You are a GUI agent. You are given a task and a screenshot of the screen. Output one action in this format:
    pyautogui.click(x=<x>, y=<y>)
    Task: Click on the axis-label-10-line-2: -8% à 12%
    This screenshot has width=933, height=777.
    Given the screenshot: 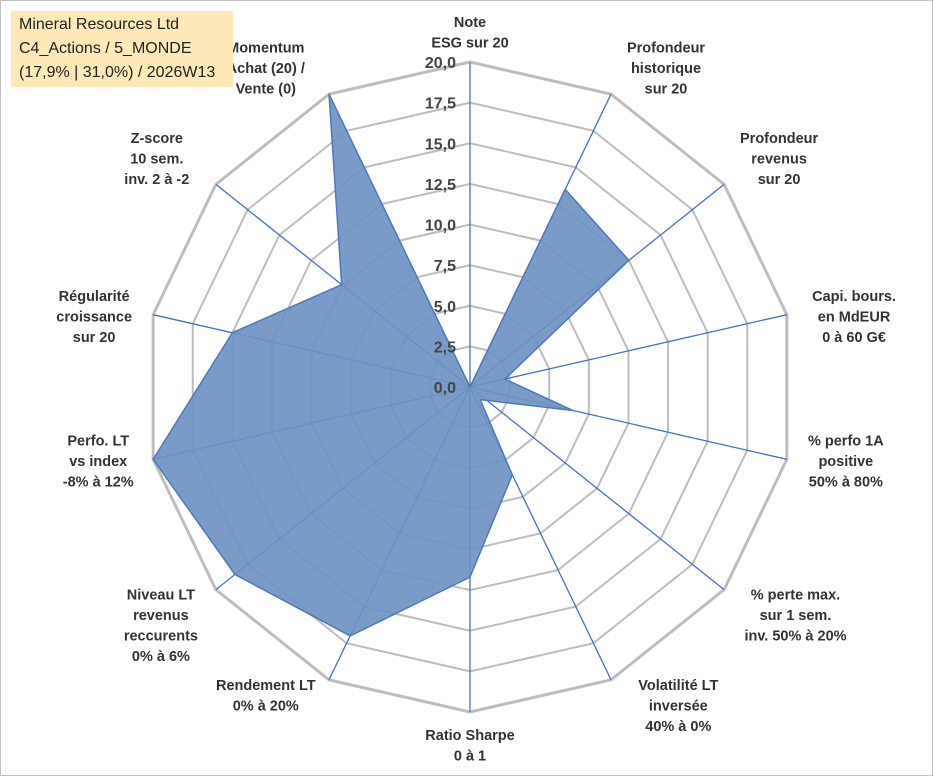 What is the action you would take?
    pyautogui.click(x=98, y=483)
    